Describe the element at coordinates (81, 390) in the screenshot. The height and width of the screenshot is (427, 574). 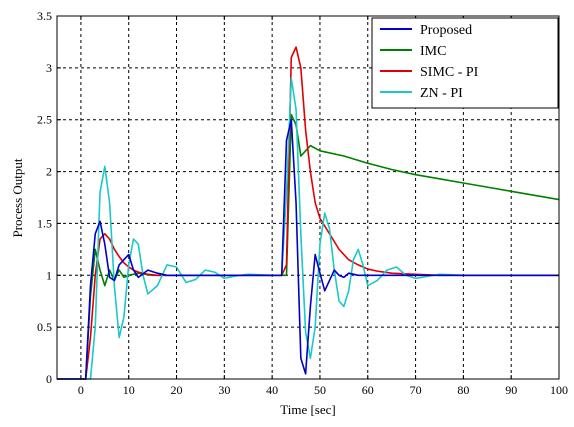
I see `x-tick-label: 0` at that location.